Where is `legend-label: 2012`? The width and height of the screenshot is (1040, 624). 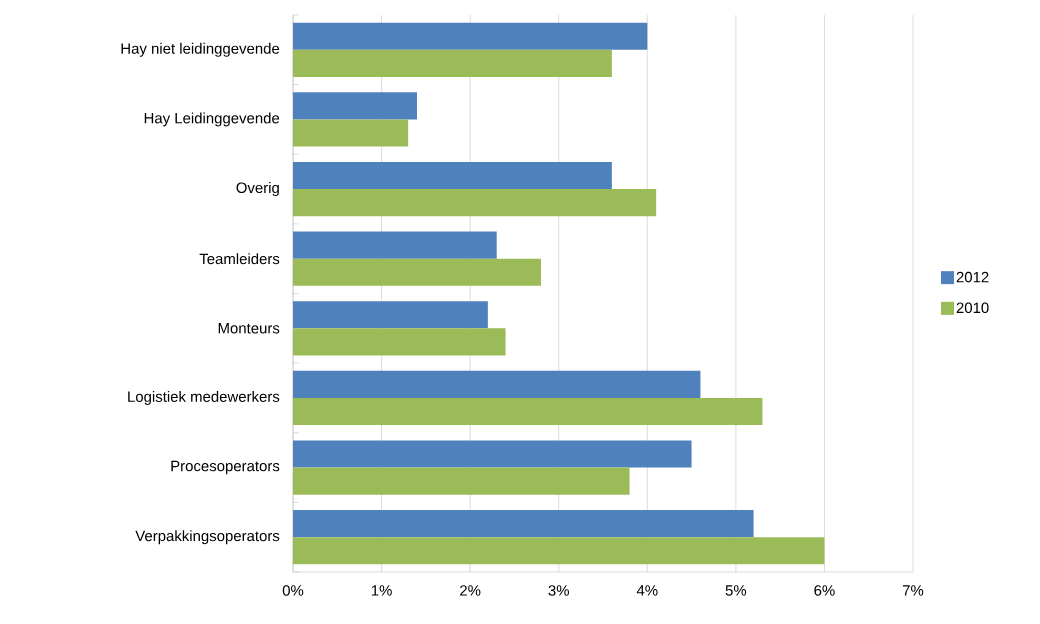 legend-label: 2012 is located at coordinates (972, 277).